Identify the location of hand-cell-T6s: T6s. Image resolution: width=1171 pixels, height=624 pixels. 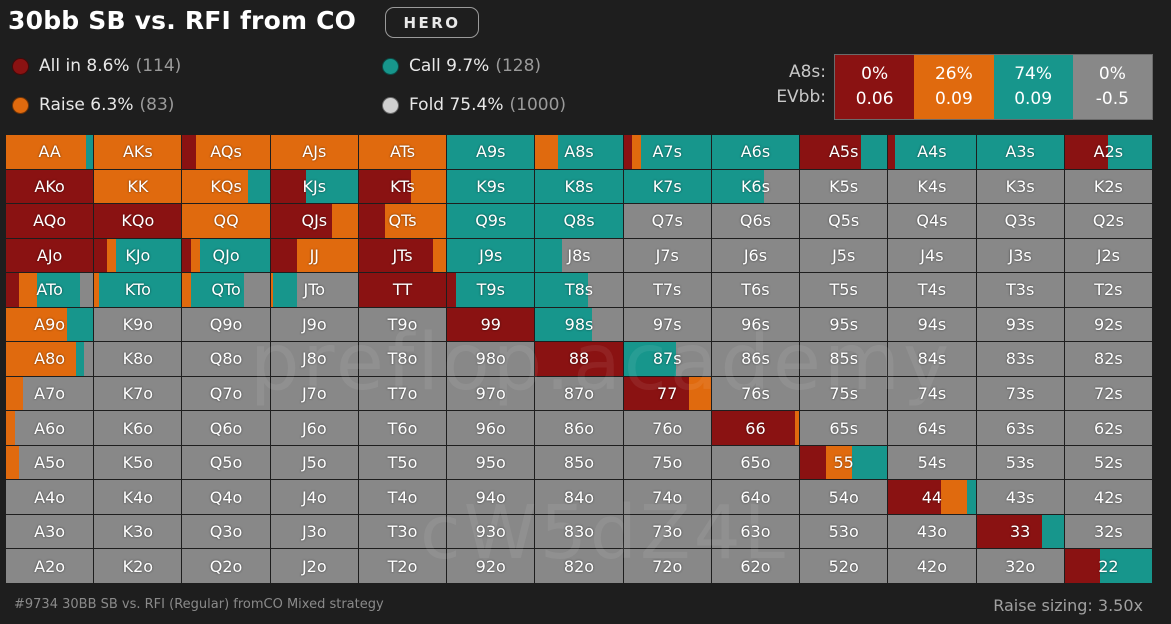
(755, 290).